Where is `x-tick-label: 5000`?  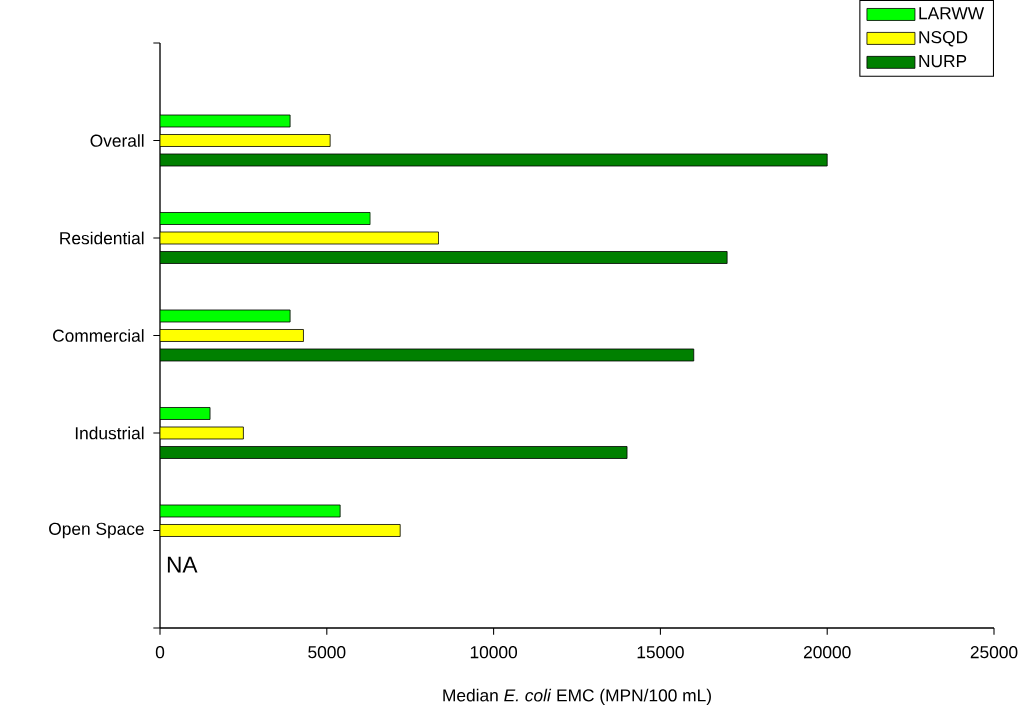
x-tick-label: 5000 is located at coordinates (327, 652).